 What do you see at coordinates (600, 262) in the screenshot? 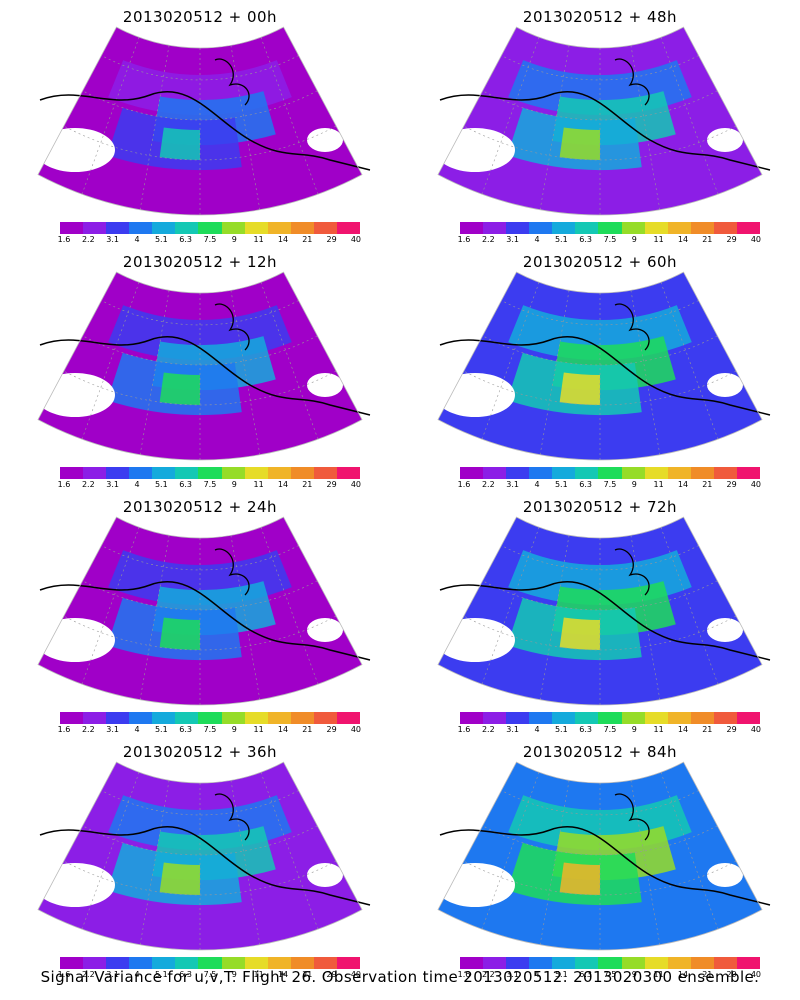
I see `panel-title: 2013020512 + 60h` at bounding box center [600, 262].